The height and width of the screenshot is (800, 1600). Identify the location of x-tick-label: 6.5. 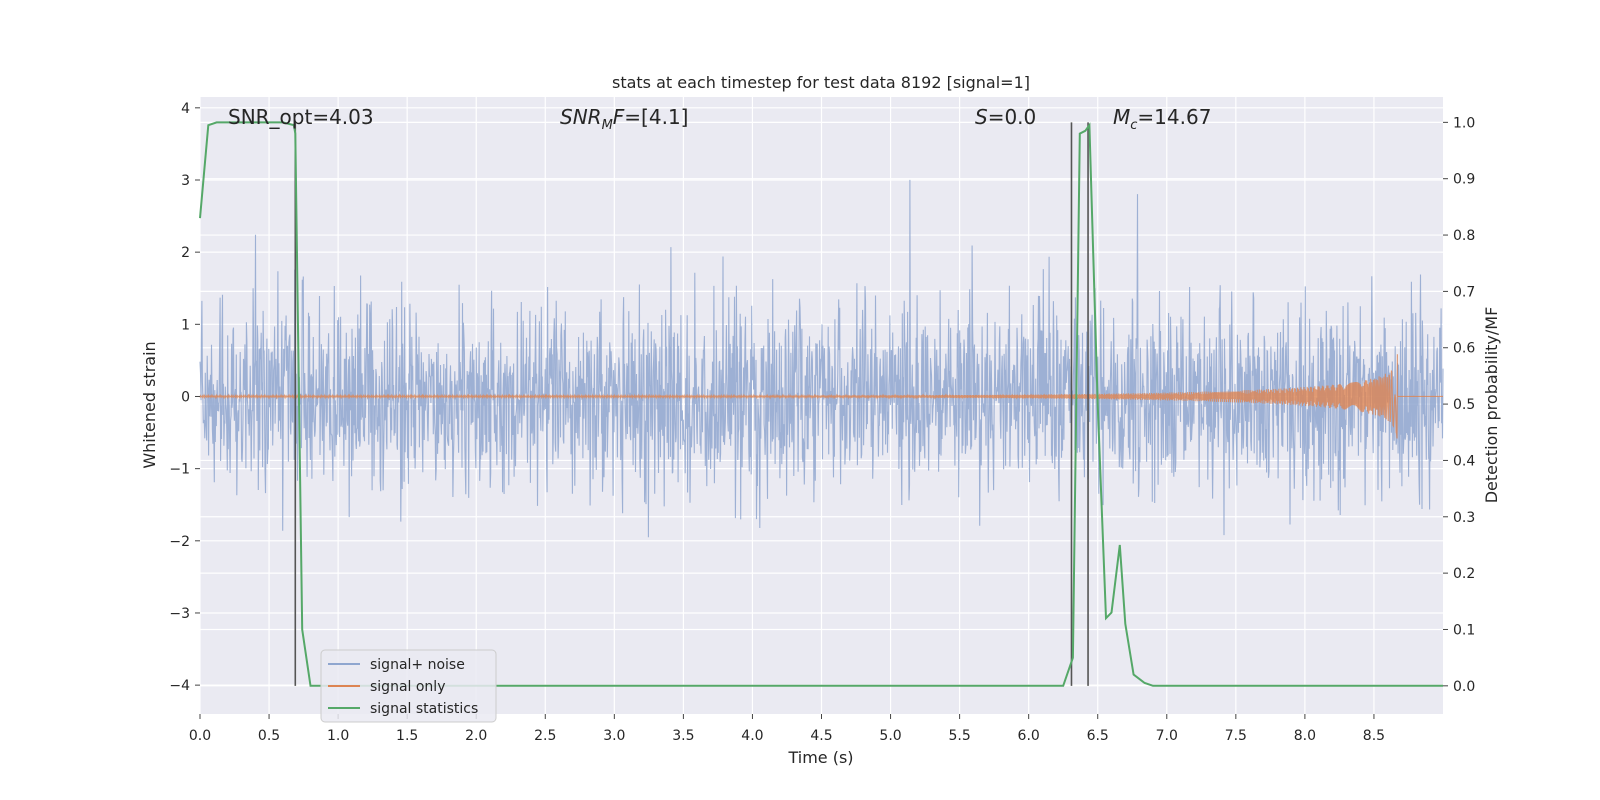
(1098, 736).